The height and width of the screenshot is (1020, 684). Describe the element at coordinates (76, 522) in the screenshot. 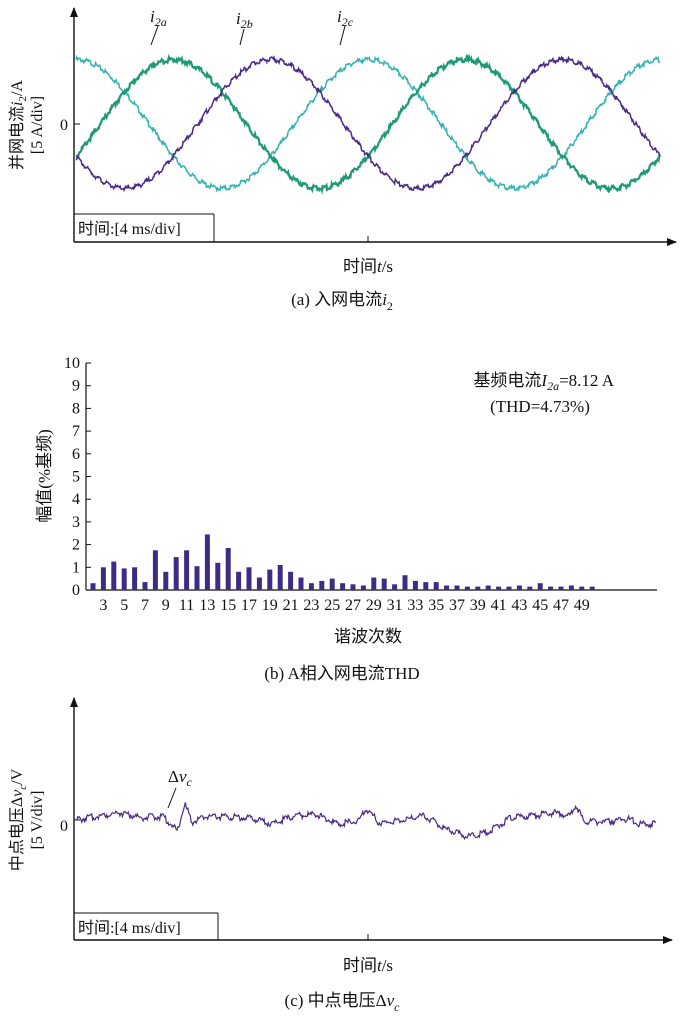

I see `y-tick-label: 3` at that location.